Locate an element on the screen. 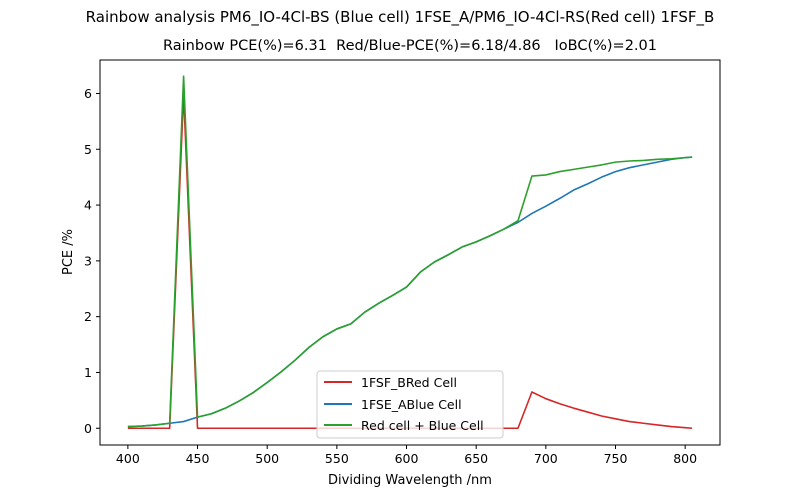 The height and width of the screenshot is (500, 800). x-axis-ticks: 400 450 500 550 600 650 700 750 800 is located at coordinates (406, 455).